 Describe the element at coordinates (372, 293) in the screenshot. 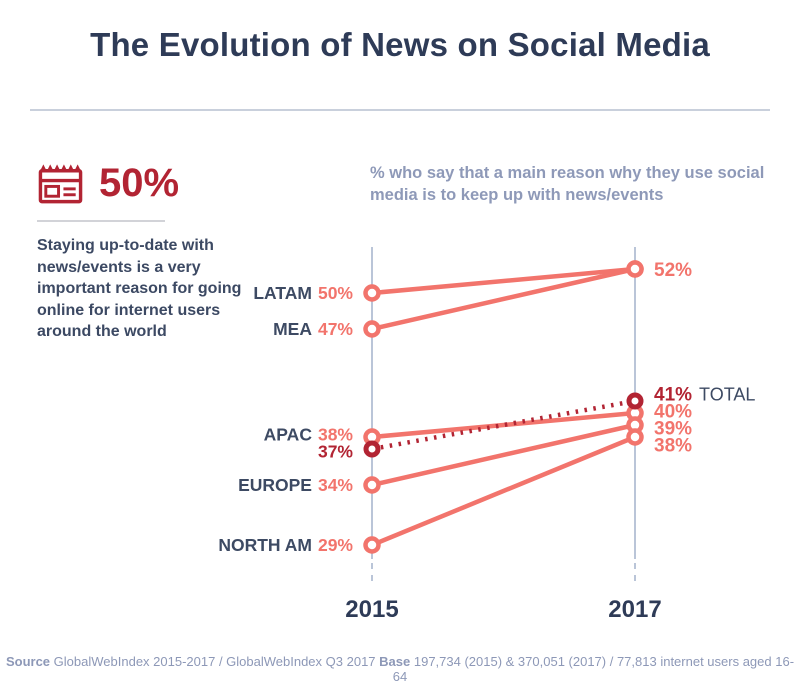

I see `point-latam-2015` at that location.